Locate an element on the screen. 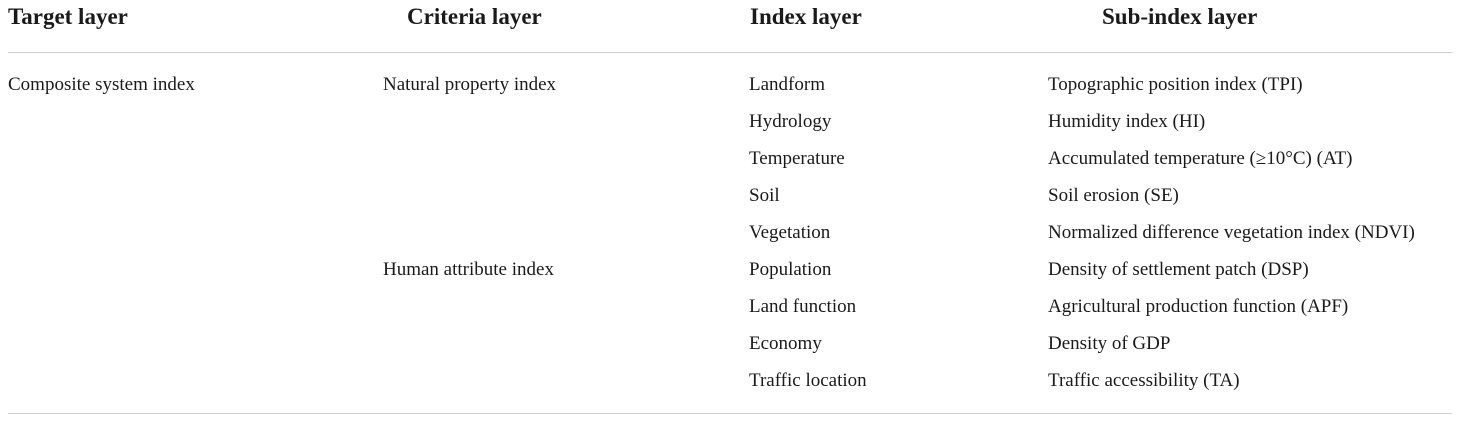 This screenshot has height=422, width=1460. criteria-cell: Human attribute index is located at coordinates (468, 269).